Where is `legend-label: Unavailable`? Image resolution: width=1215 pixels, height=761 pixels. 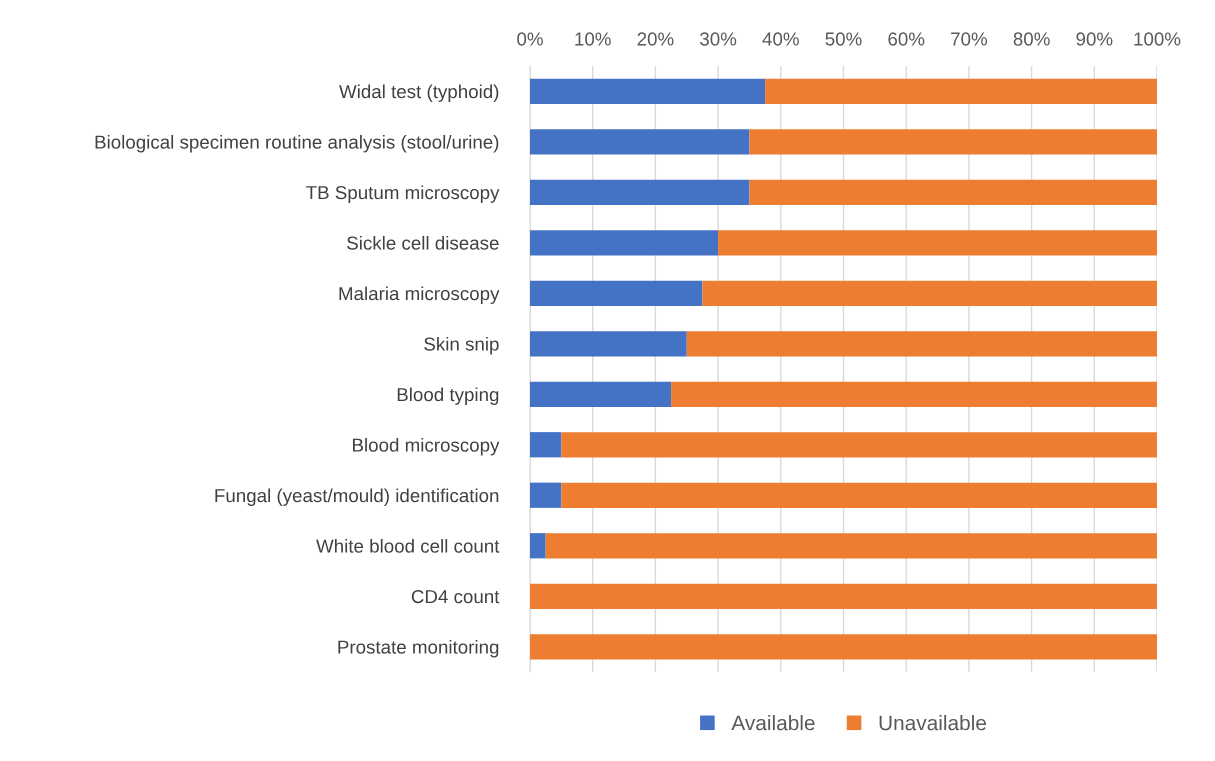
legend-label: Unavailable is located at coordinates (932, 722).